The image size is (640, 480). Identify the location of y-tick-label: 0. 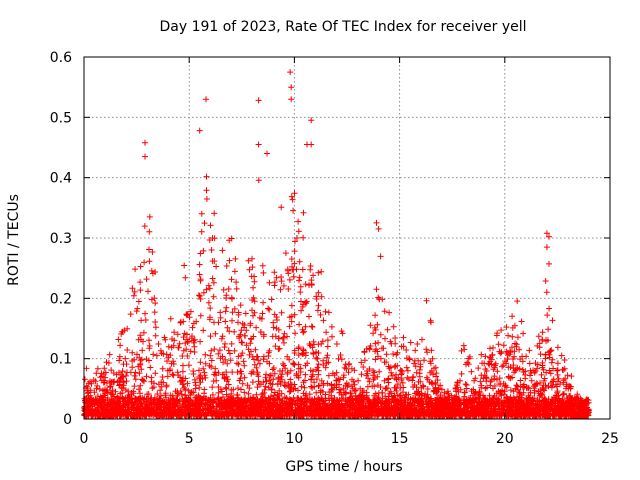
(67, 420).